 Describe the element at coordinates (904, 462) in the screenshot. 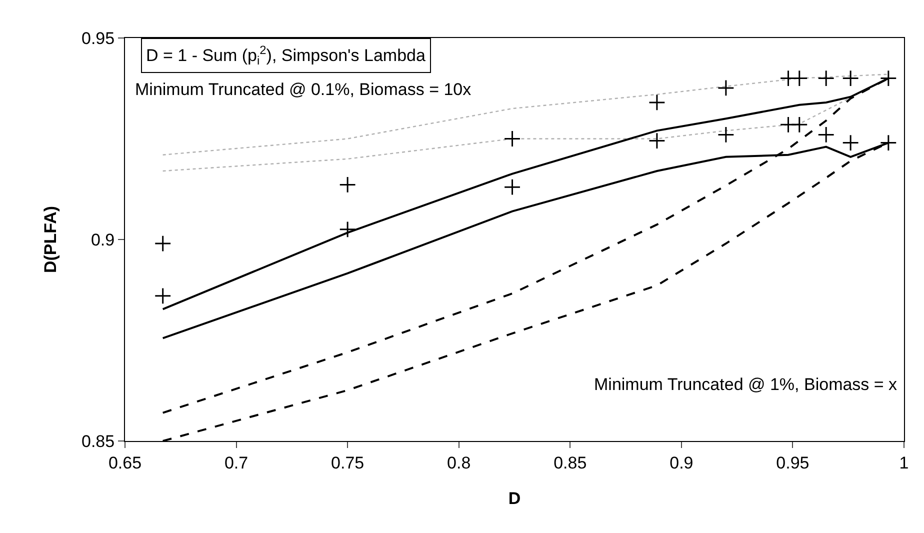

I see `x-tick-label: 1` at that location.